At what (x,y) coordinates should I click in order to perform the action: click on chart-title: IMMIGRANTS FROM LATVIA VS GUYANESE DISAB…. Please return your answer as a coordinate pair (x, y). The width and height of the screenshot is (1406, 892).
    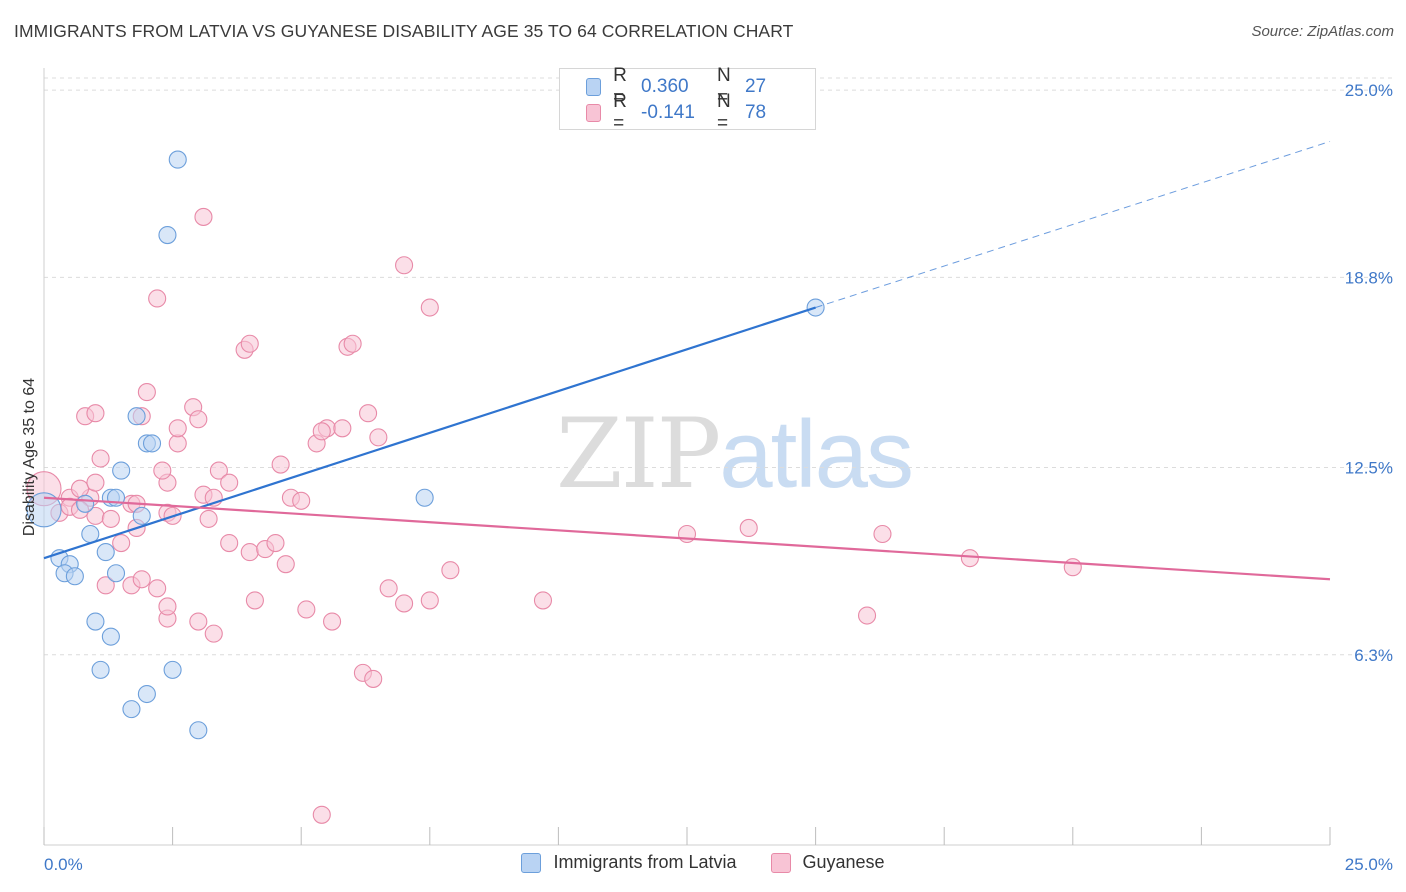
    Looking at the image, I should click on (404, 31).